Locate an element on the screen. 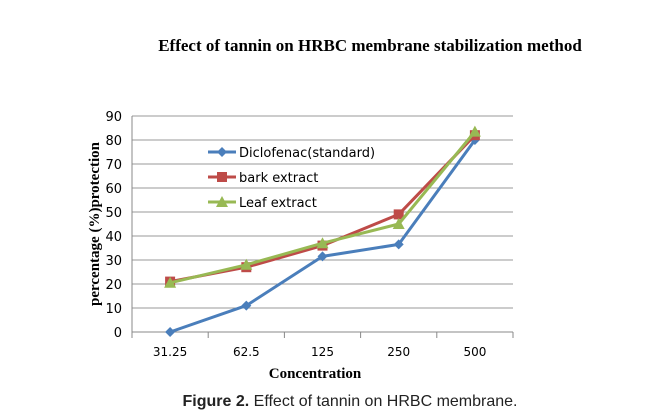 This screenshot has width=664, height=419. x-tick-label: 250 is located at coordinates (398, 352).